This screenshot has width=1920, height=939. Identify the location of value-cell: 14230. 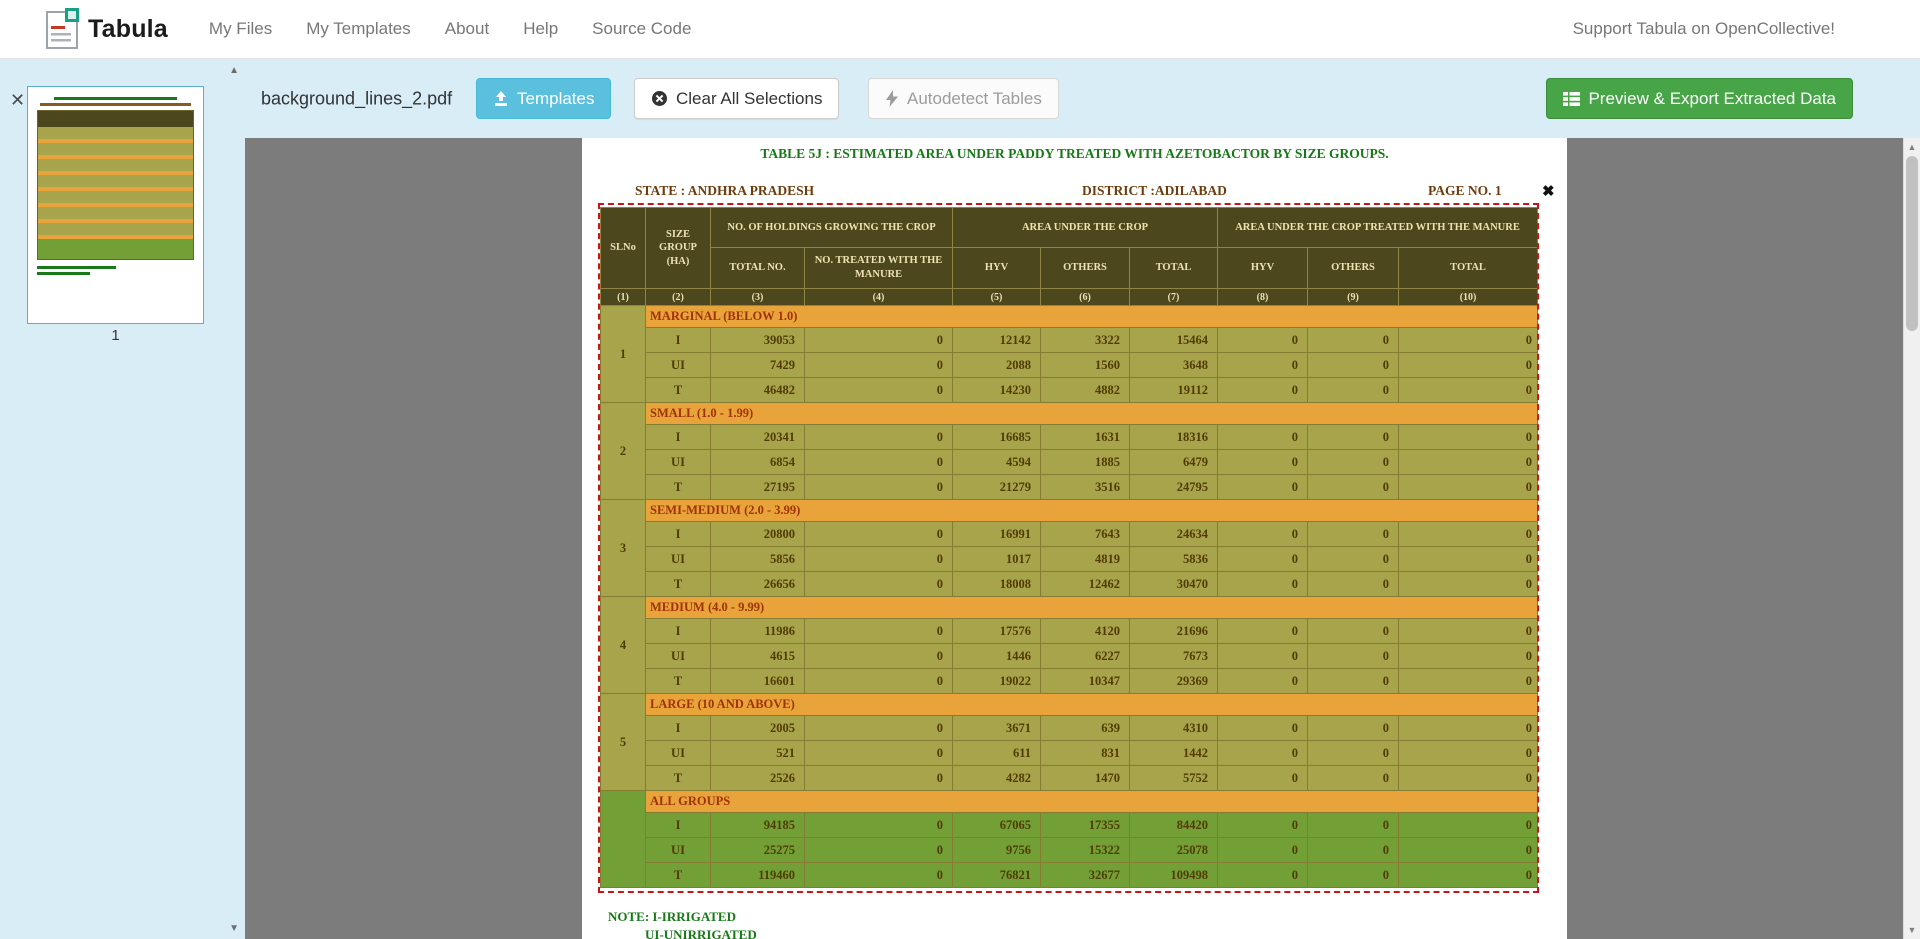
(996, 390).